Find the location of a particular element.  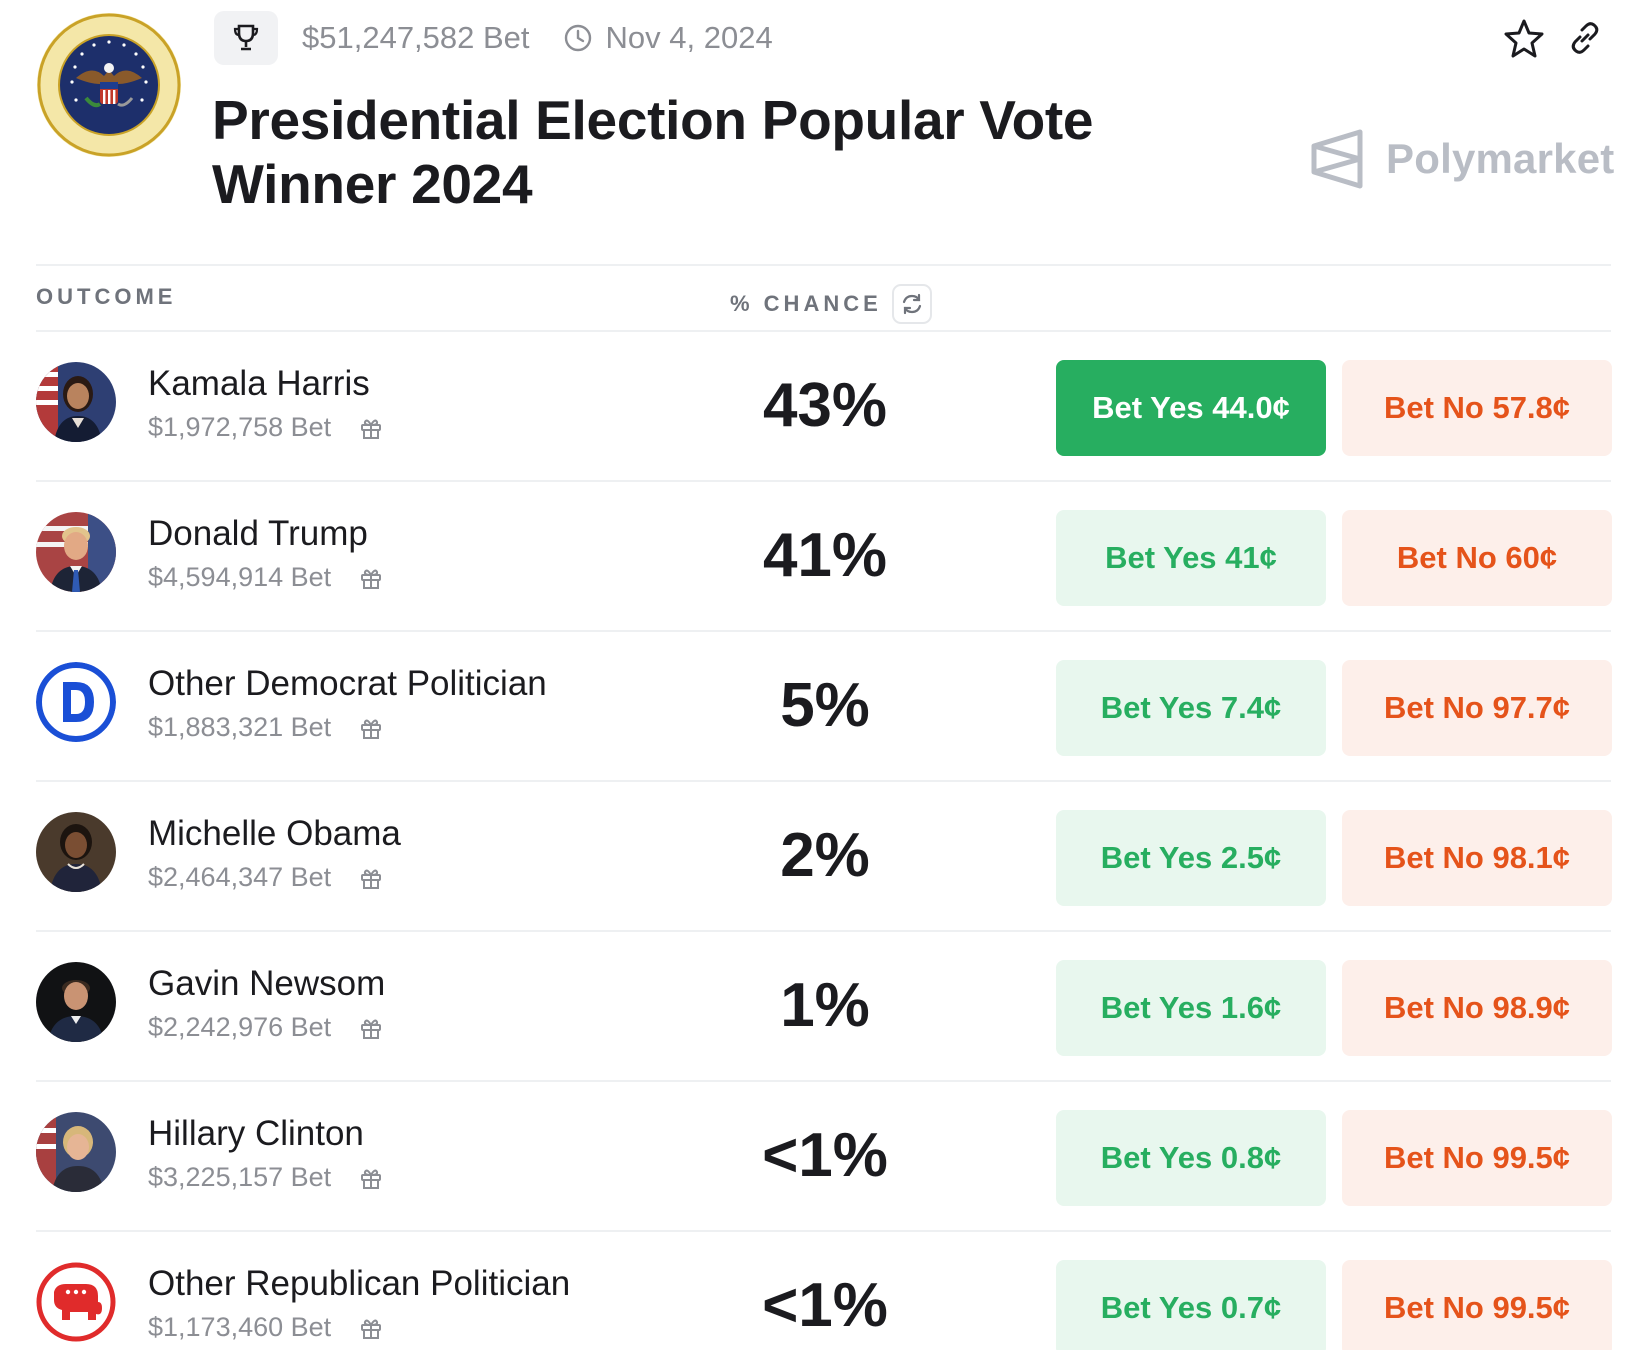

outcome-volume-line: $1,173,460 Bet is located at coordinates (265, 1327).